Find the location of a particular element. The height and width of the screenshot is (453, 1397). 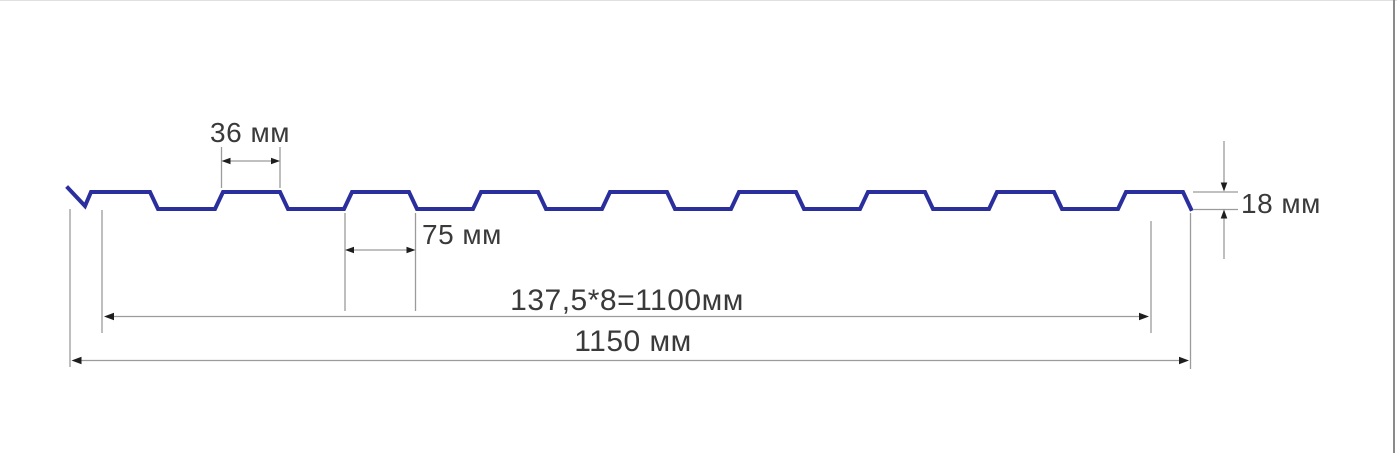

overall-width-label: 1150 мм is located at coordinates (633, 341).